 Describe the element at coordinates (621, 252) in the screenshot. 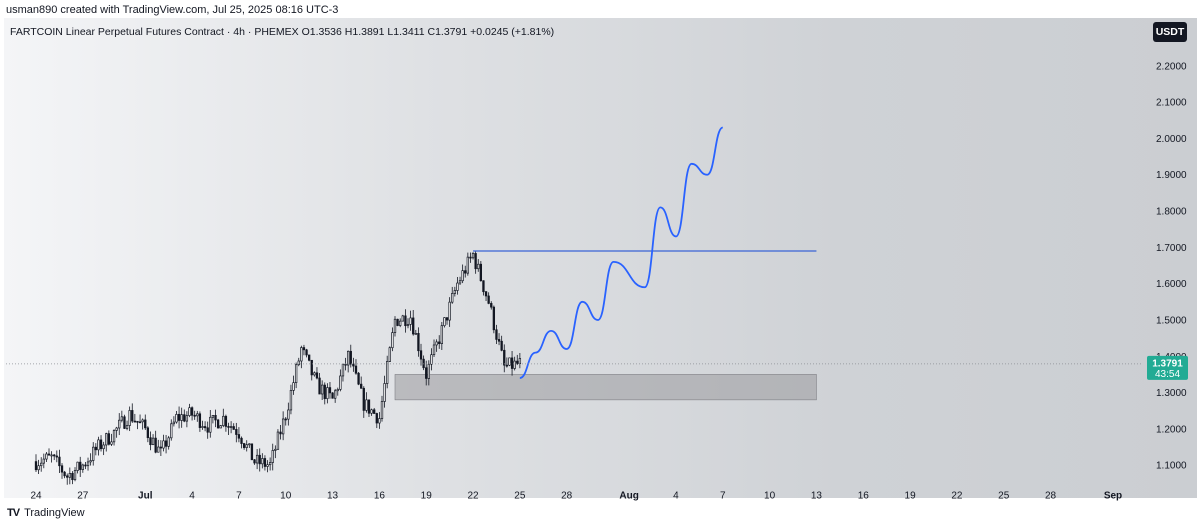

I see `projection-path` at that location.